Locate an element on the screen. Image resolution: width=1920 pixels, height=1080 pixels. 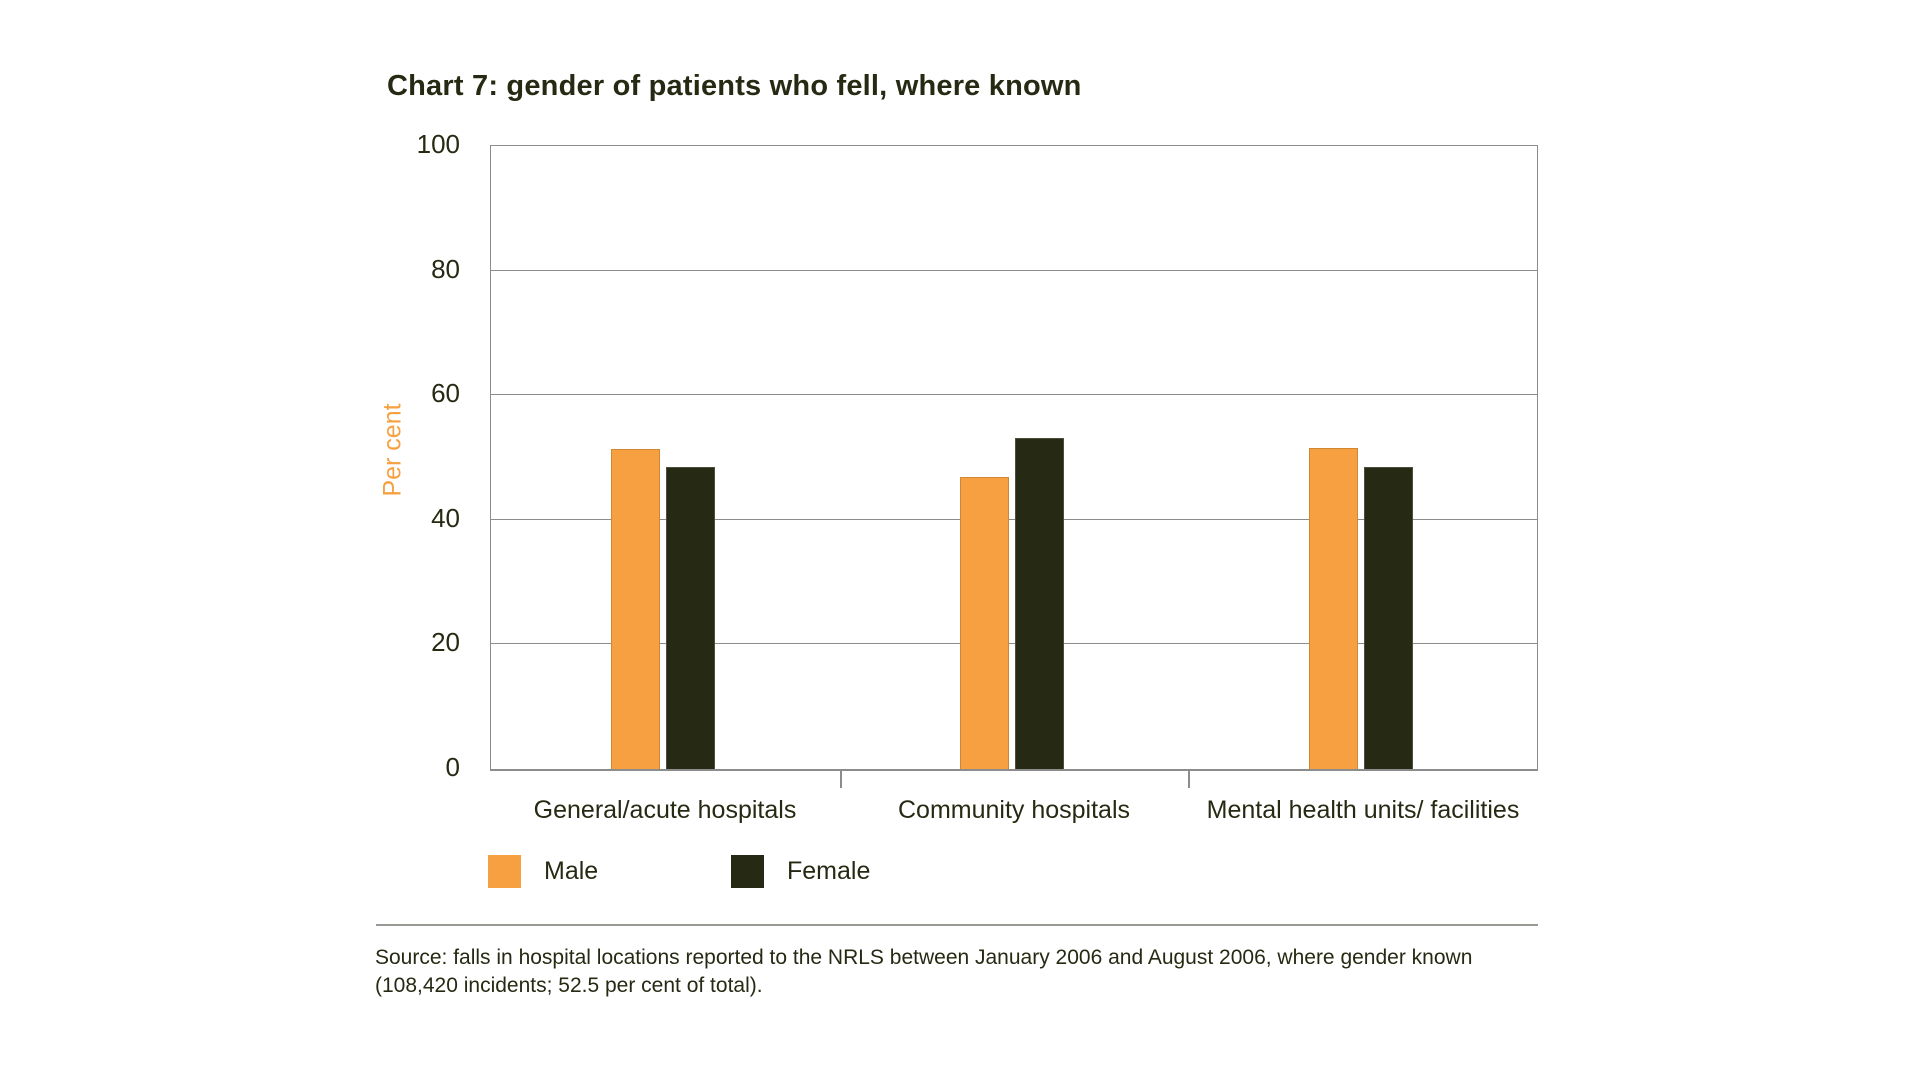
legend-swatch-male is located at coordinates (504, 871).